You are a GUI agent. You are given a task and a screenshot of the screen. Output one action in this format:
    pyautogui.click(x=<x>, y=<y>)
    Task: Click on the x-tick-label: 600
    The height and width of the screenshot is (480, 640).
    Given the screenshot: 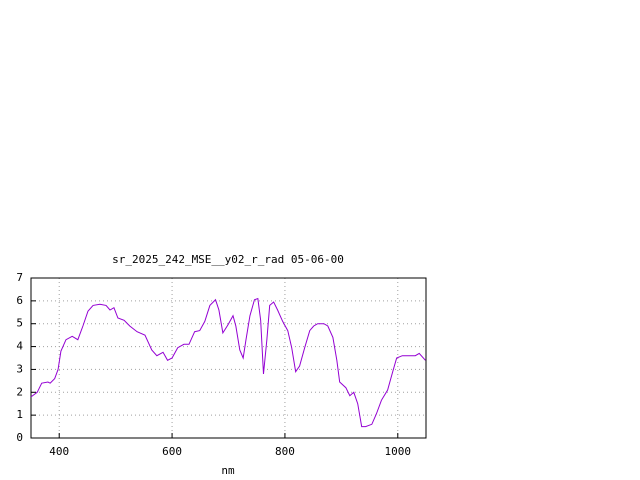 What is the action you would take?
    pyautogui.click(x=172, y=451)
    